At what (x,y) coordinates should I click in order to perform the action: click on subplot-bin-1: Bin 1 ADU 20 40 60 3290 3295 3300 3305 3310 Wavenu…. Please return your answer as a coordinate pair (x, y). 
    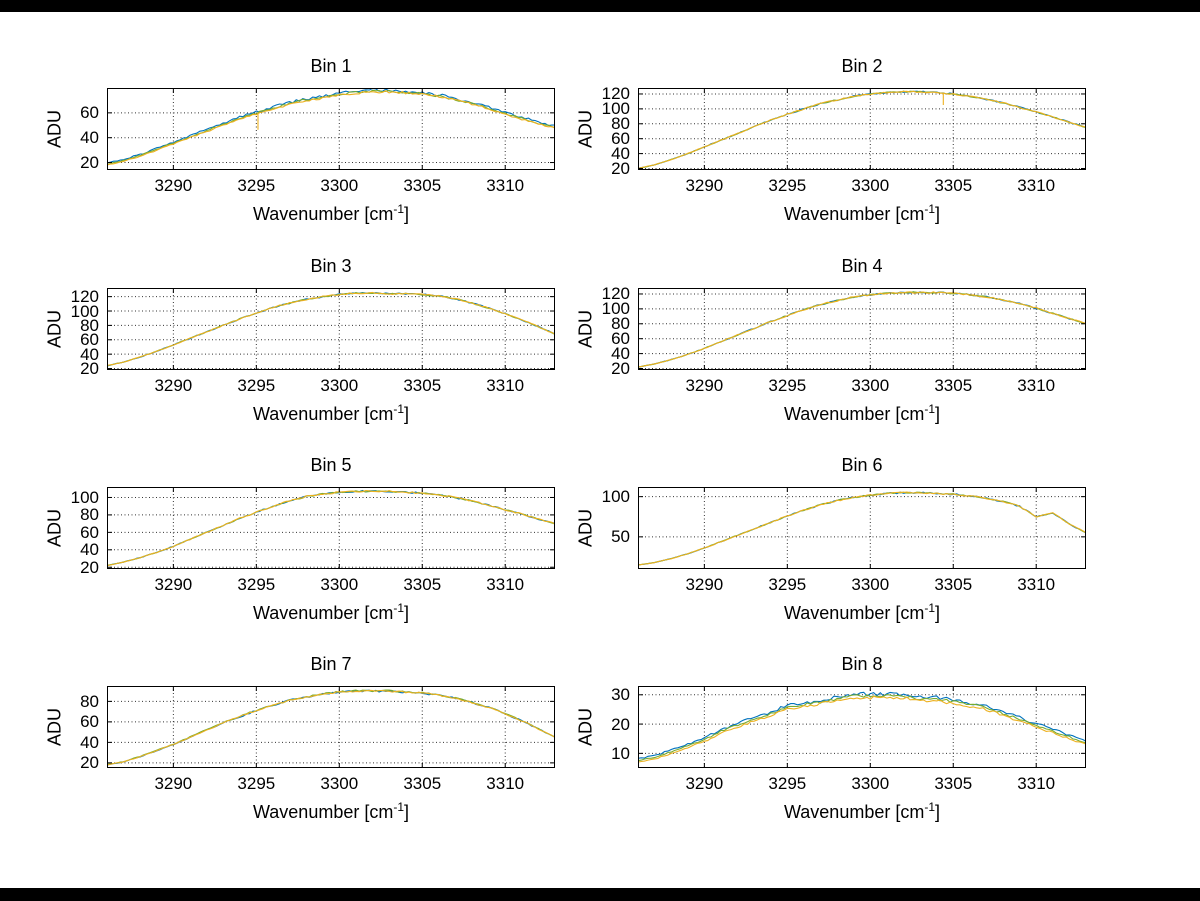
    Looking at the image, I should click on (282, 155).